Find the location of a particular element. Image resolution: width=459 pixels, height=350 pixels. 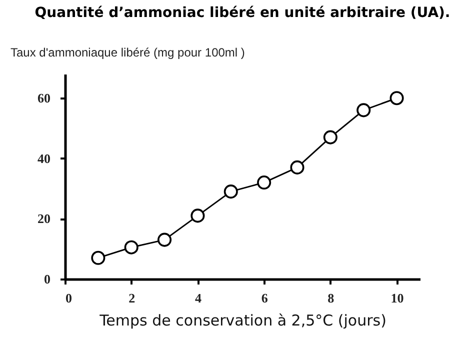

y-tick-label: 20 is located at coordinates (44, 218).